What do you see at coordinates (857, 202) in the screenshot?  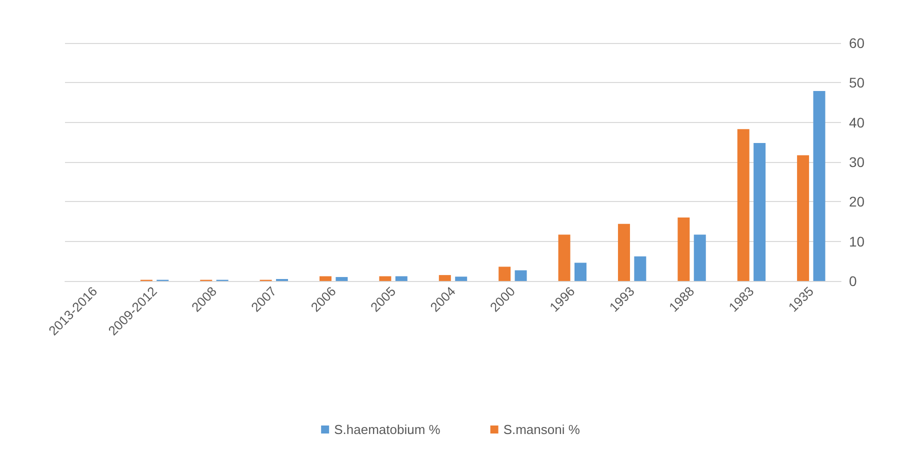 I see `y-tick-label: 20` at bounding box center [857, 202].